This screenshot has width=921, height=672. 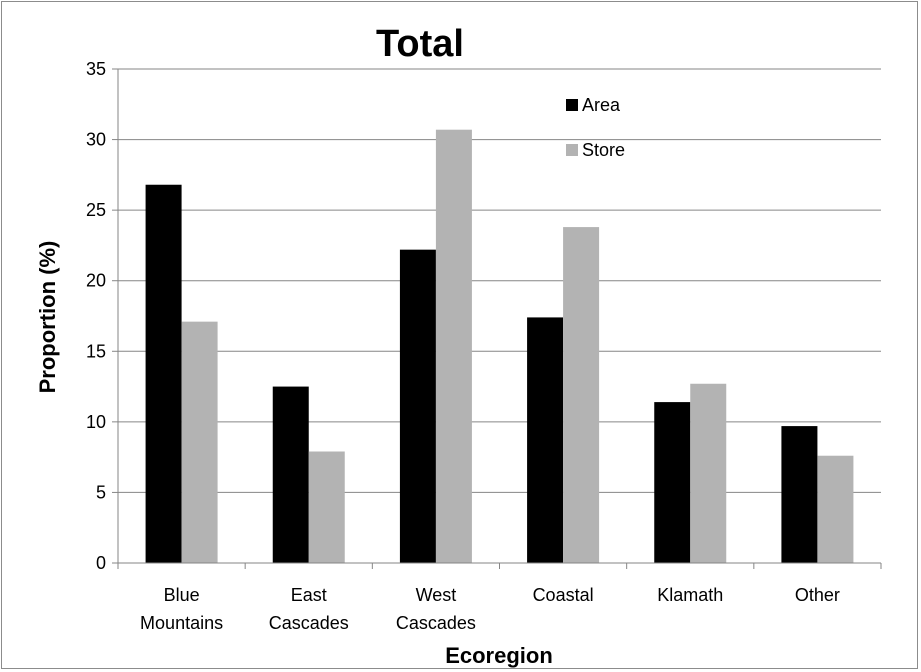 I want to click on x-tick-label-line: West, so click(x=436, y=595).